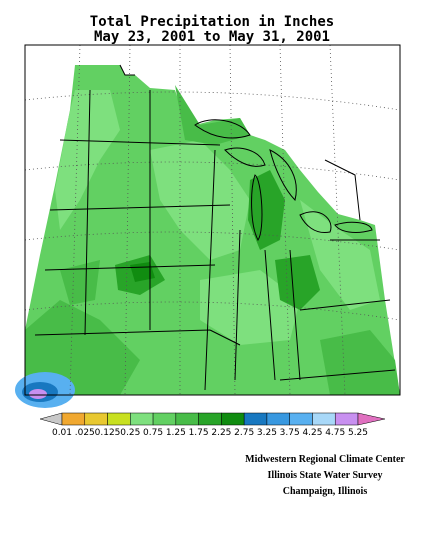 The width and height of the screenshot is (425, 550). I want to click on legend-label: .025, so click(85, 433).